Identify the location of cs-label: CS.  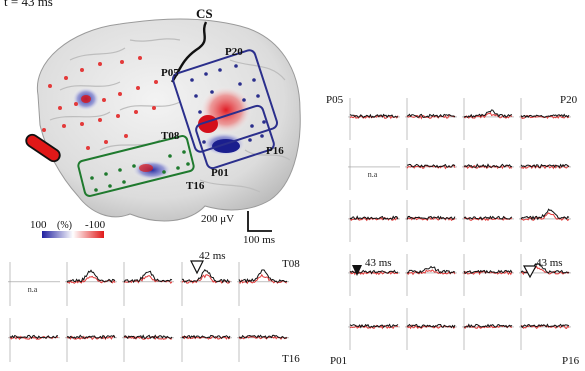
(204, 13).